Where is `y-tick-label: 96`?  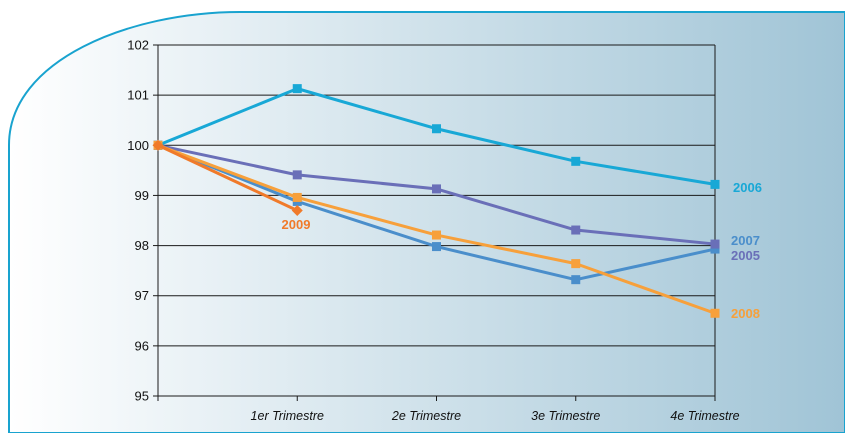
y-tick-label: 96 is located at coordinates (142, 345).